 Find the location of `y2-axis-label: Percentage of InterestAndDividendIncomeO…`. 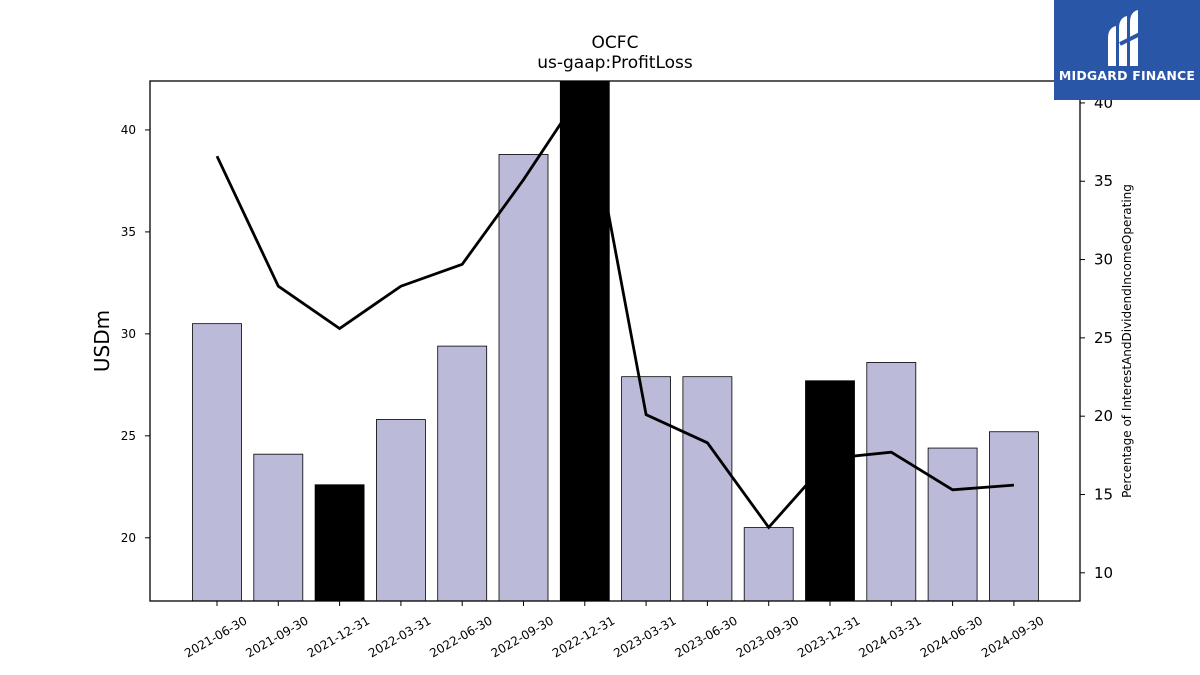

y2-axis-label: Percentage of InterestAndDividendIncomeO… is located at coordinates (1127, 341).